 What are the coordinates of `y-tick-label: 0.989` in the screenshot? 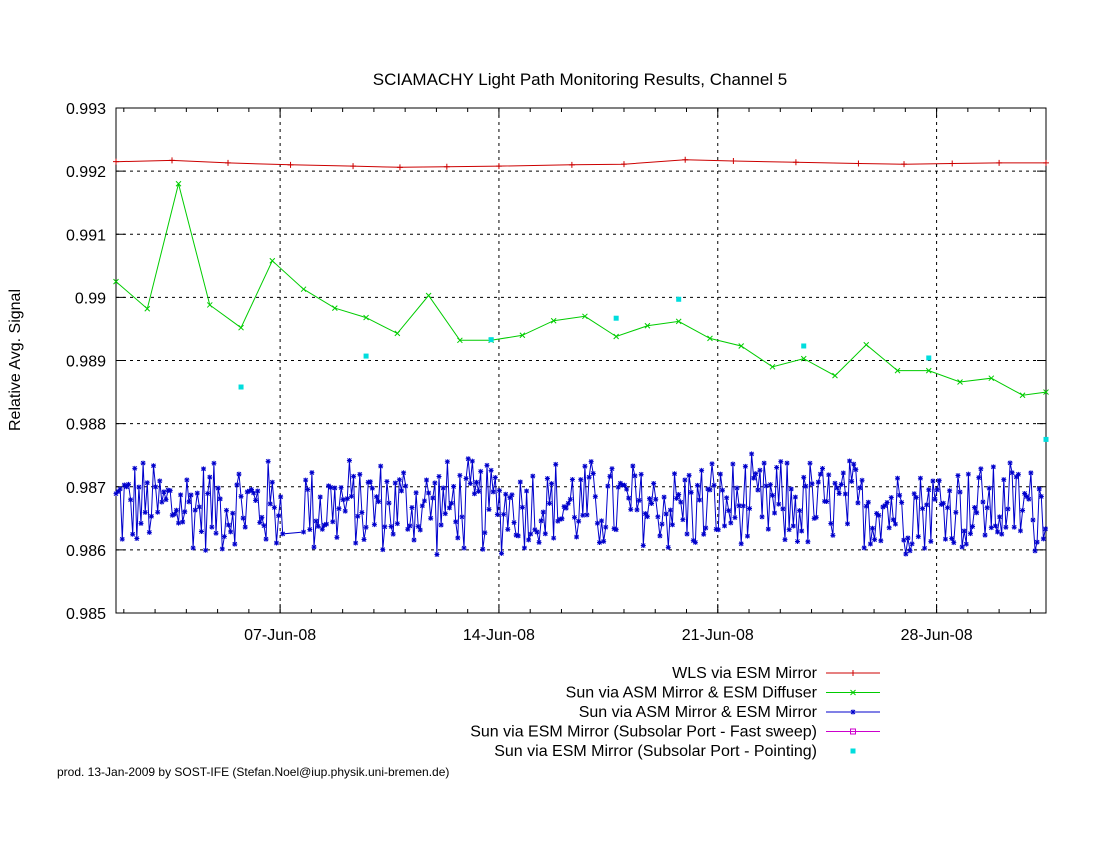 It's located at (86, 362).